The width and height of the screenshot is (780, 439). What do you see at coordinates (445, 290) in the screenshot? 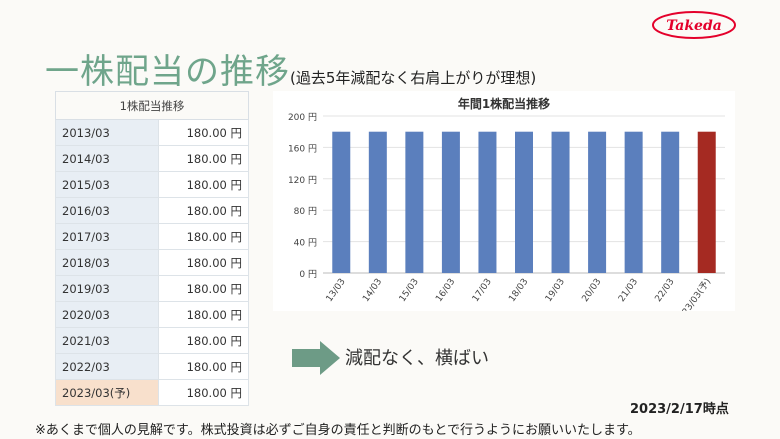
I see `x-tick-label: 16/03` at bounding box center [445, 290].